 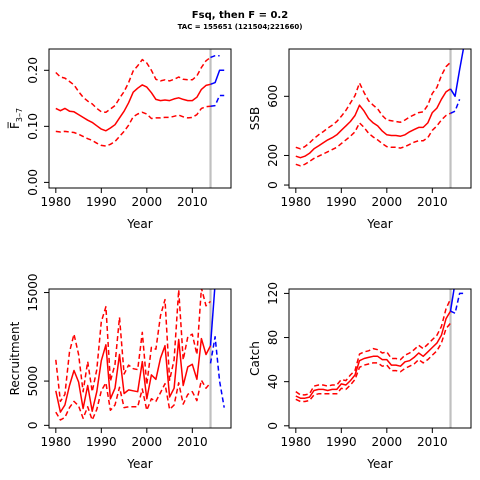 What do you see at coordinates (139, 224) in the screenshot?
I see `fbar-xlabel: Year` at bounding box center [139, 224].